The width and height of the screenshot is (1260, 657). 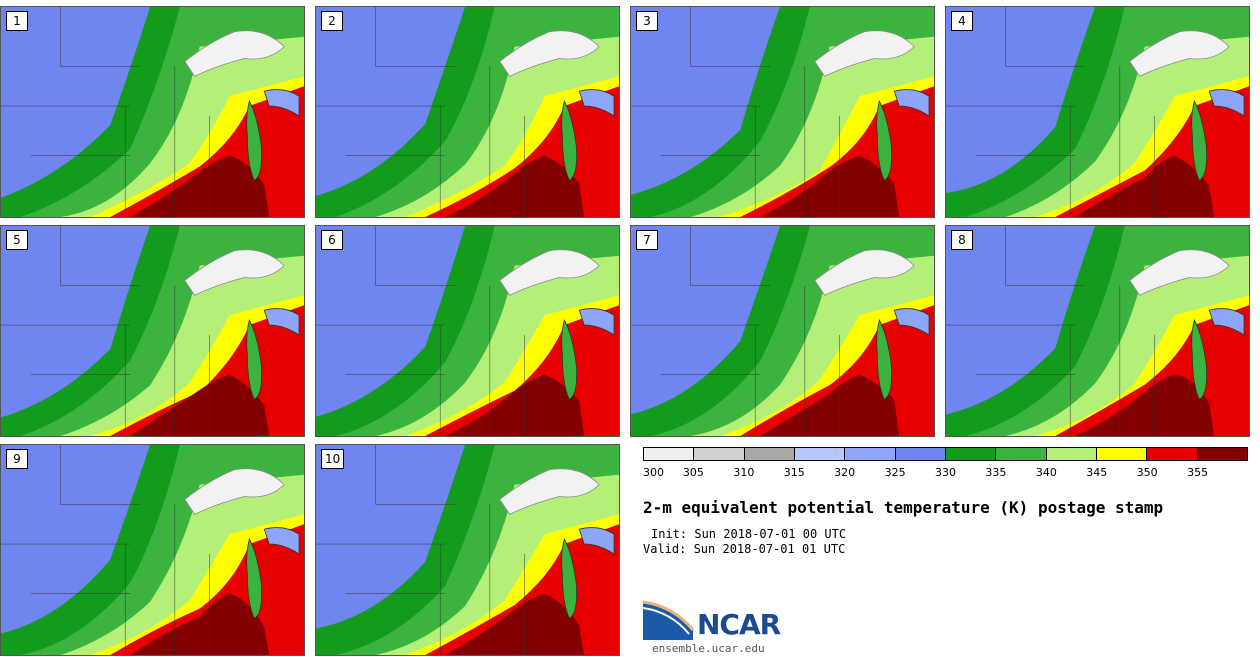 What do you see at coordinates (962, 21) in the screenshot?
I see `member-number-label: 4` at bounding box center [962, 21].